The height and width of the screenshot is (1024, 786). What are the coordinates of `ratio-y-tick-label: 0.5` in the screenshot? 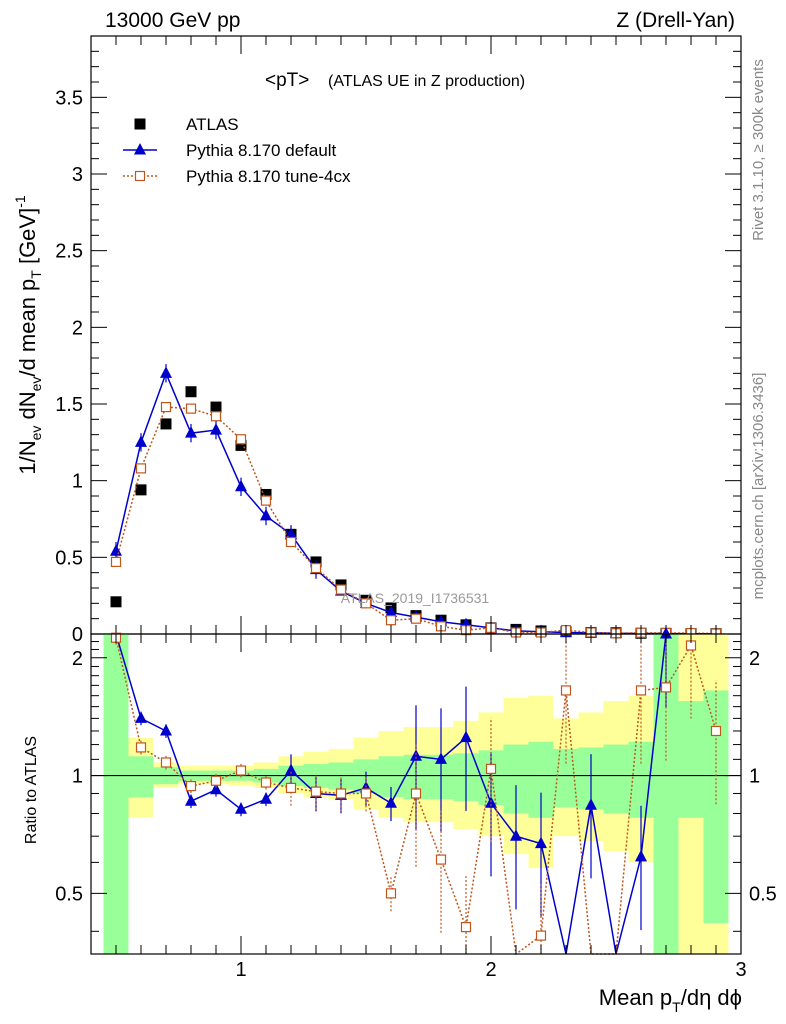 It's located at (69, 894).